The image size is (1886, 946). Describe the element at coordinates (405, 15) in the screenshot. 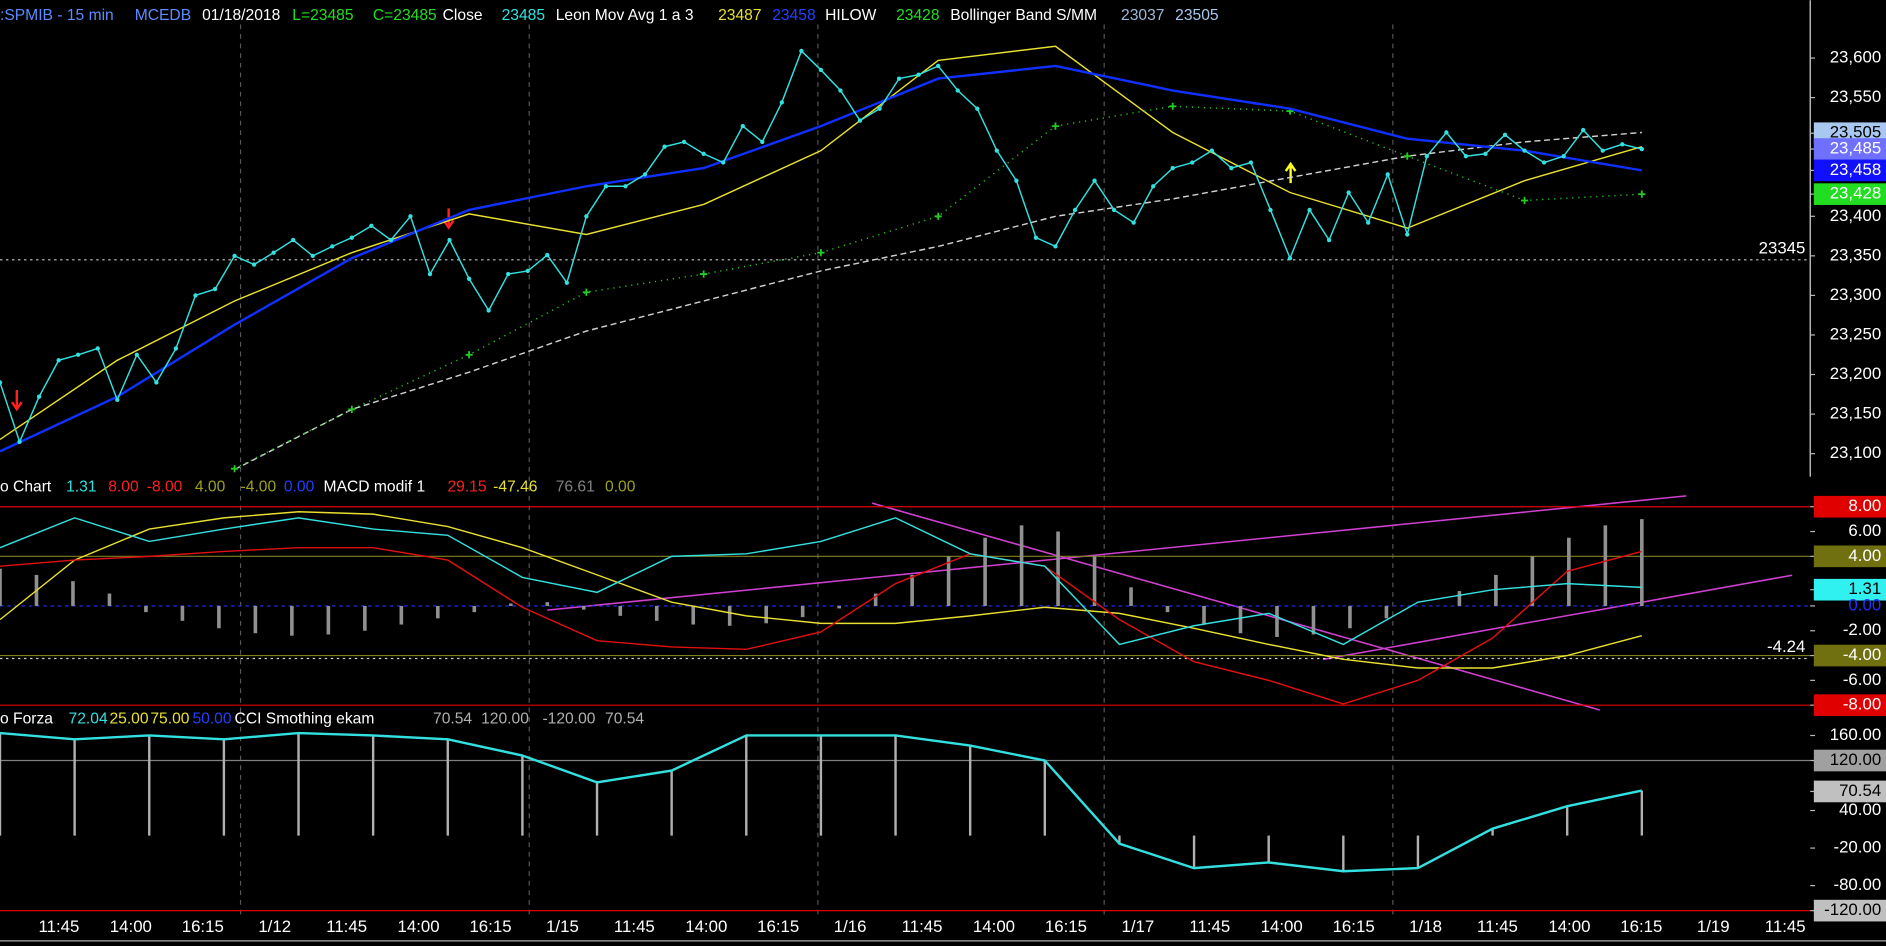

I see `legend-item: C=23485` at that location.